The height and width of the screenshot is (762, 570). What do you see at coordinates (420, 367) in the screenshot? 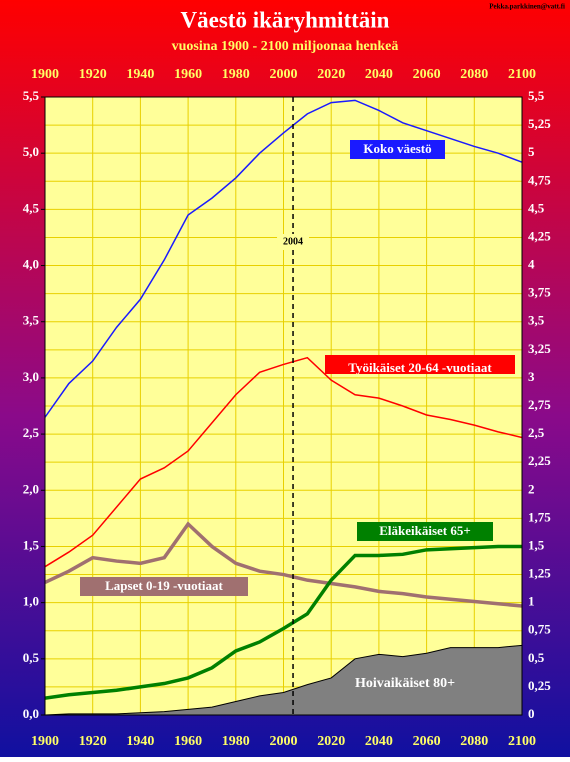
I see `series-label: Työikäiset 20-64 -vuotiaat` at bounding box center [420, 367].